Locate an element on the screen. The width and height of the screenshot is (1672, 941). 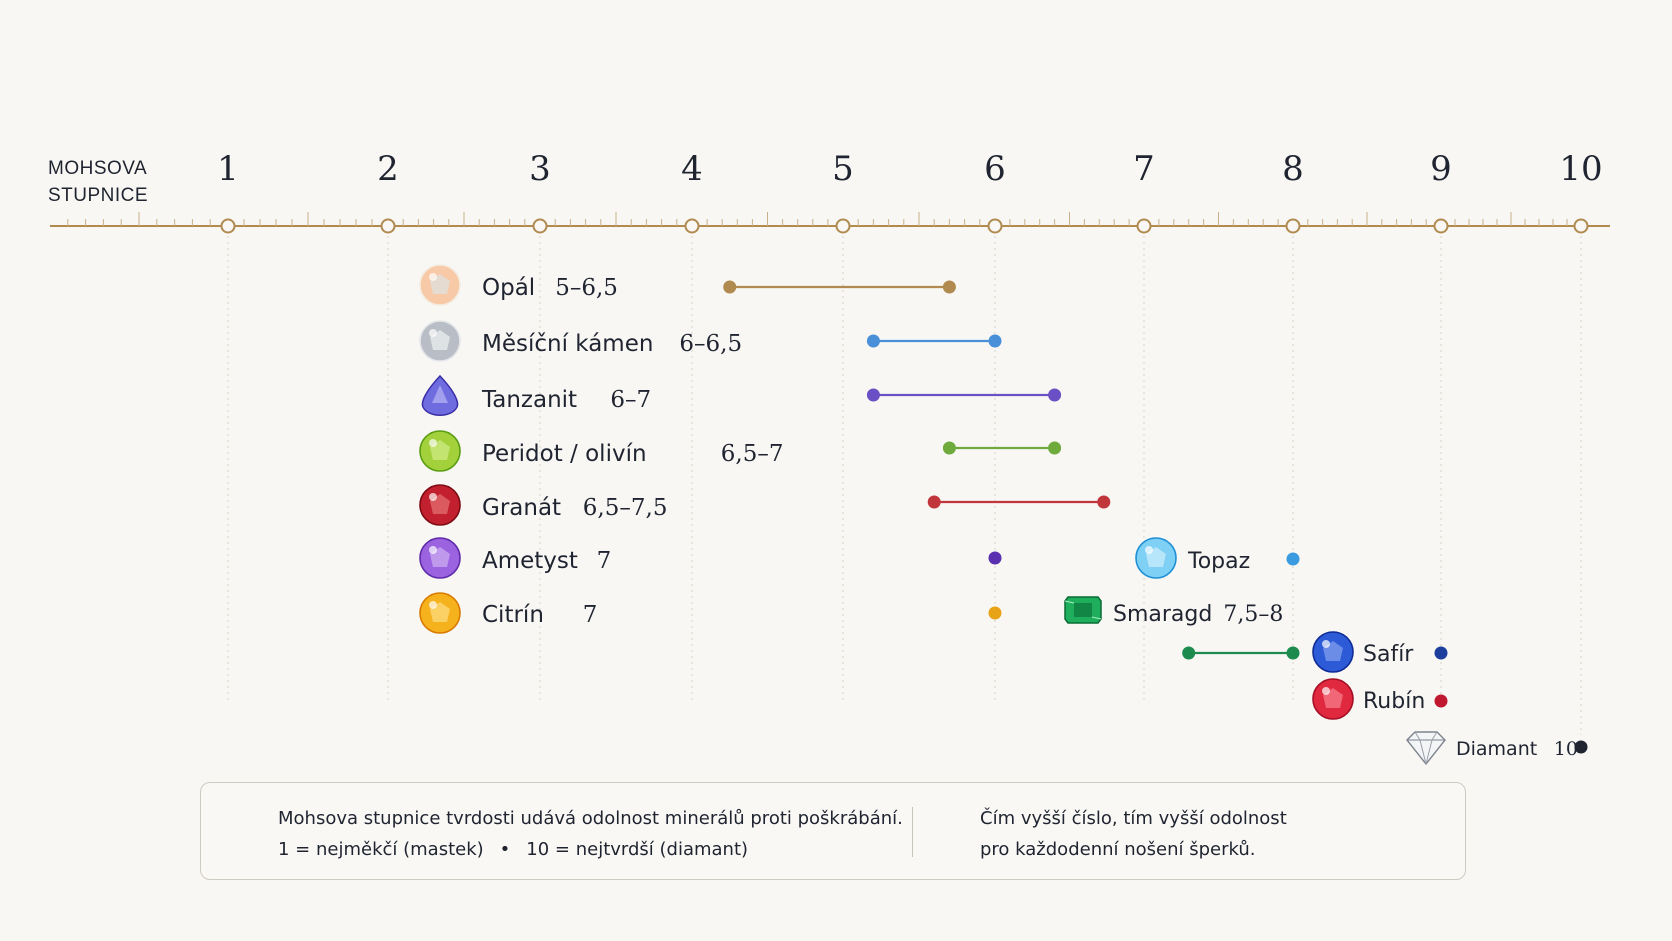
mineral-name-label: Citrín is located at coordinates (513, 615).